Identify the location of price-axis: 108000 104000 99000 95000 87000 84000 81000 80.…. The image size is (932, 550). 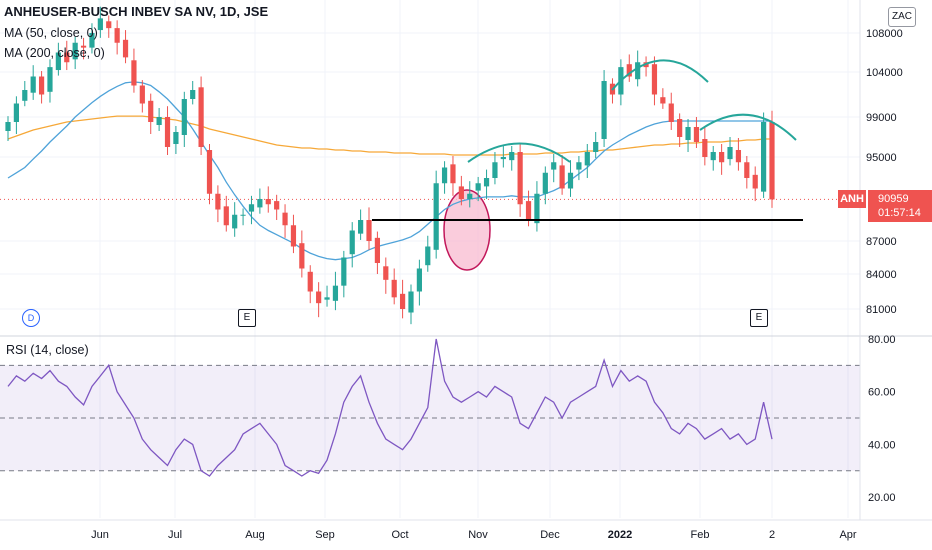
(881, 260).